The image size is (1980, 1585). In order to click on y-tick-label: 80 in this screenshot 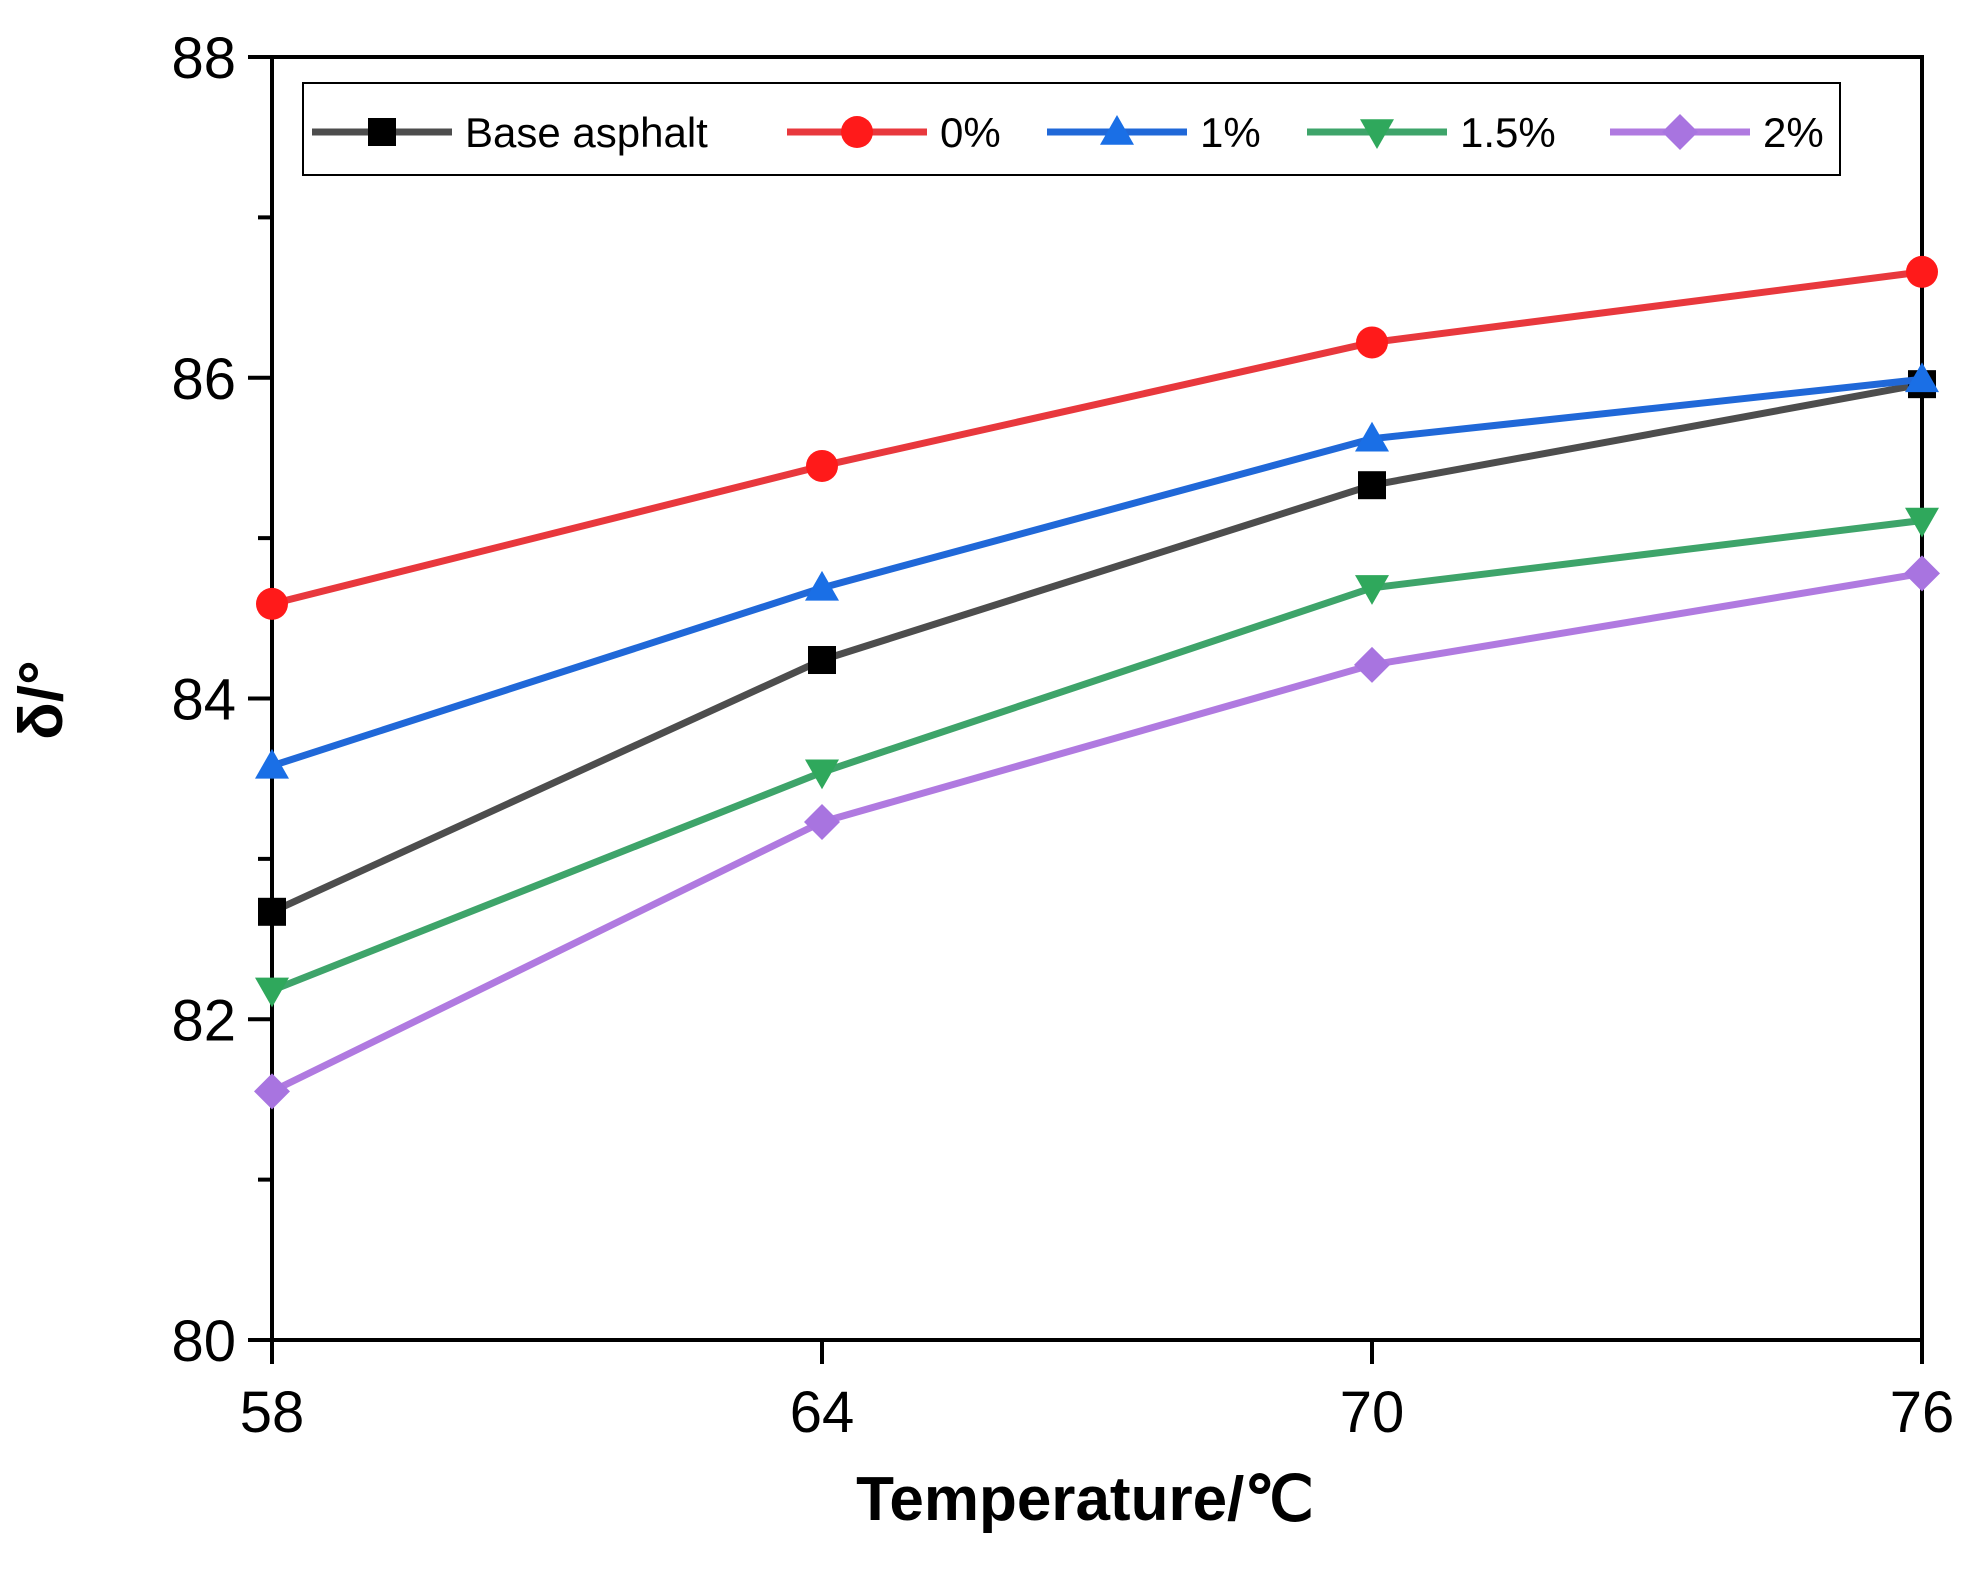, I will do `click(203, 1341)`.